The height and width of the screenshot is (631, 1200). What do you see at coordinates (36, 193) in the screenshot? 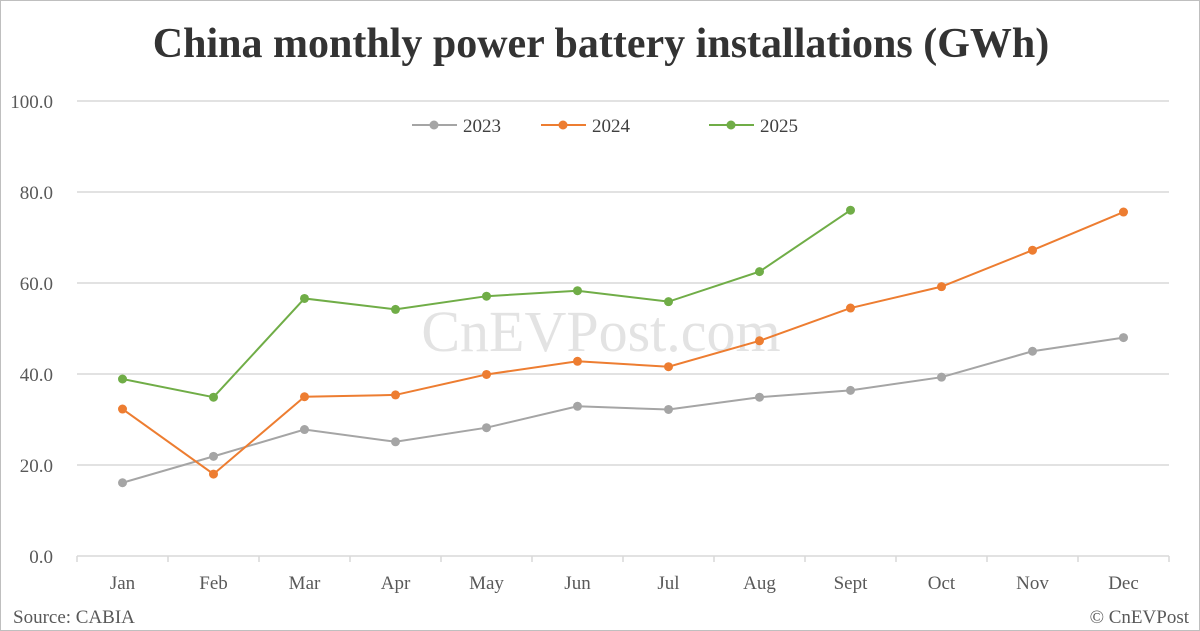
I see `y-tick-label: 80.0` at bounding box center [36, 193].